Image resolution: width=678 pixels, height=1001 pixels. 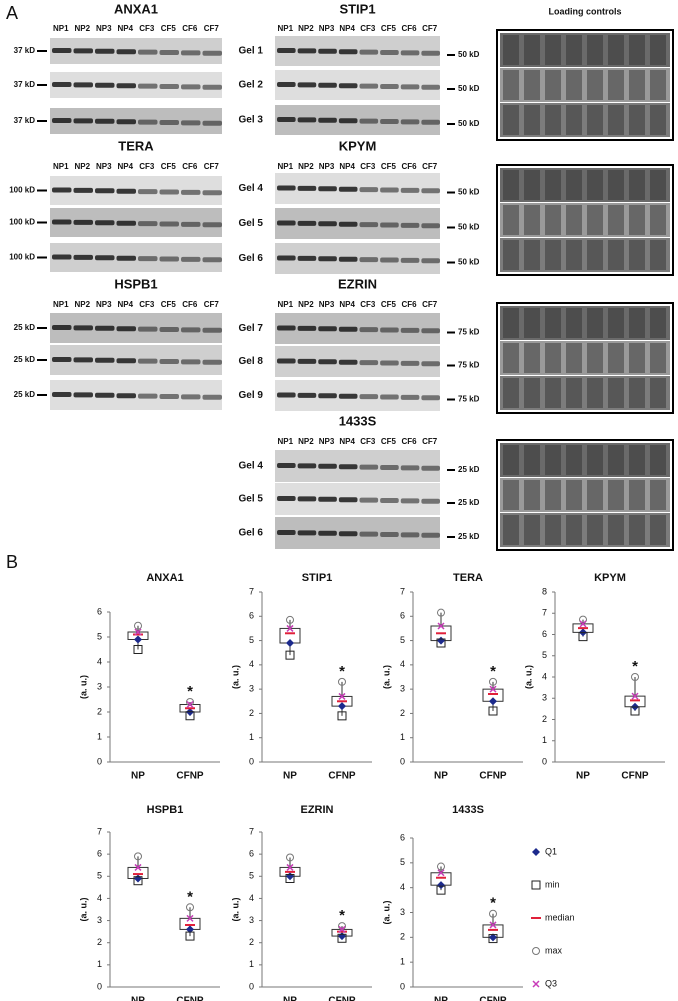 What do you see at coordinates (286, 304) in the screenshot?
I see `lane-label: NP1` at bounding box center [286, 304].